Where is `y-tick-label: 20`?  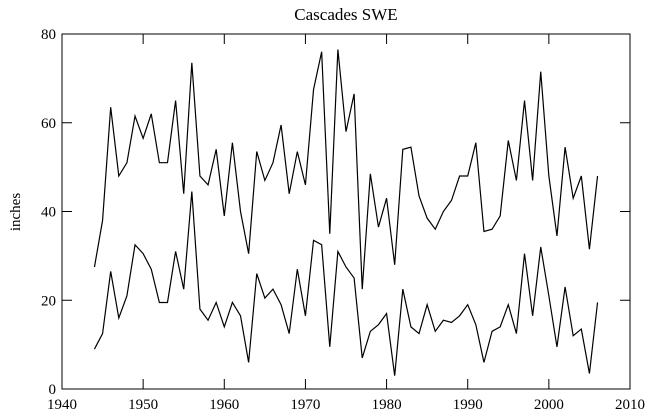 y-tick-label: 20 is located at coordinates (48, 301).